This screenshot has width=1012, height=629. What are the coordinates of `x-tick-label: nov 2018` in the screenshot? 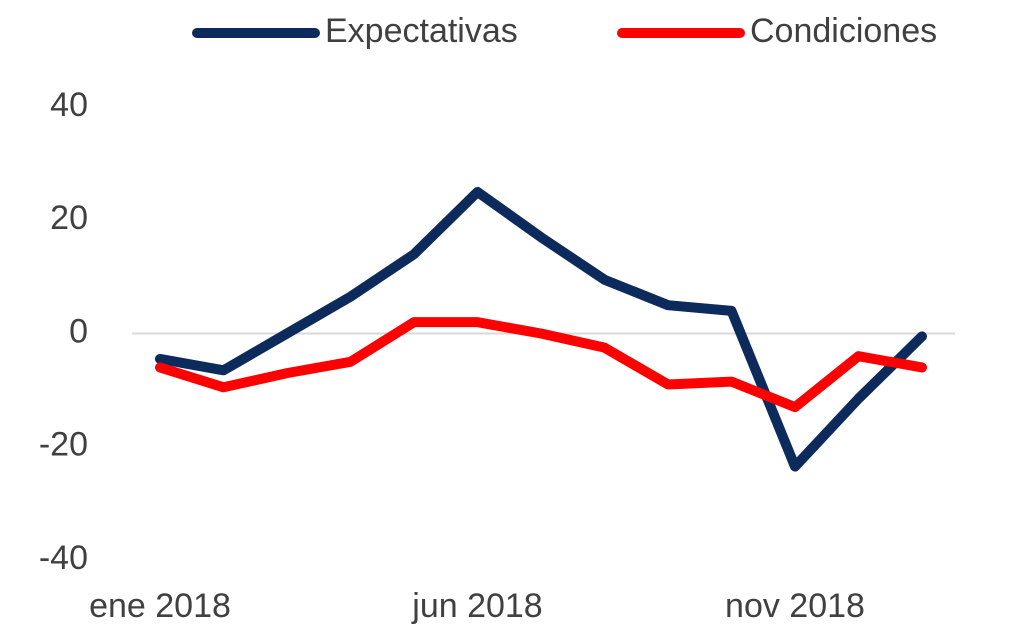 It's located at (795, 606).